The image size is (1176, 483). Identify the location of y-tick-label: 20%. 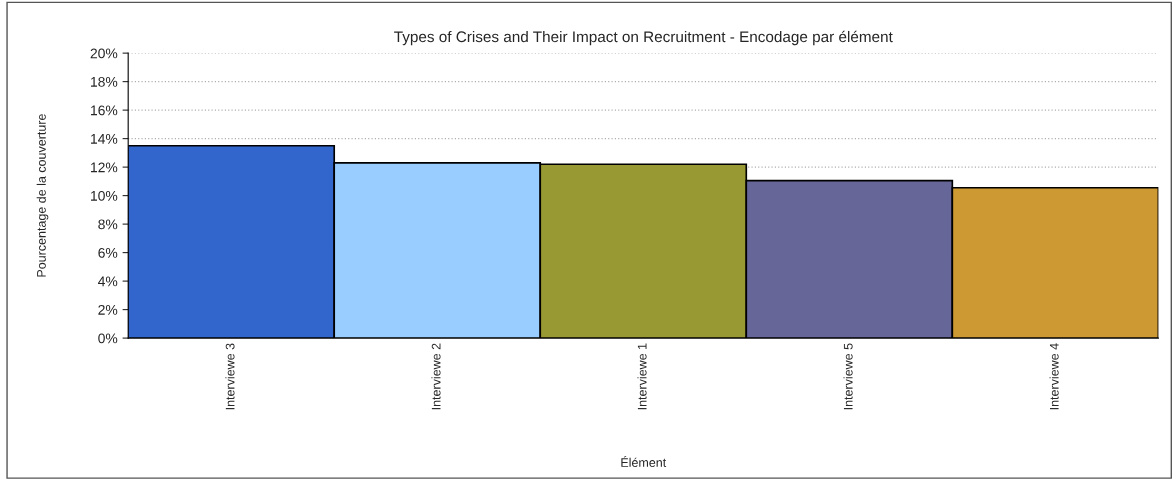
(104, 53).